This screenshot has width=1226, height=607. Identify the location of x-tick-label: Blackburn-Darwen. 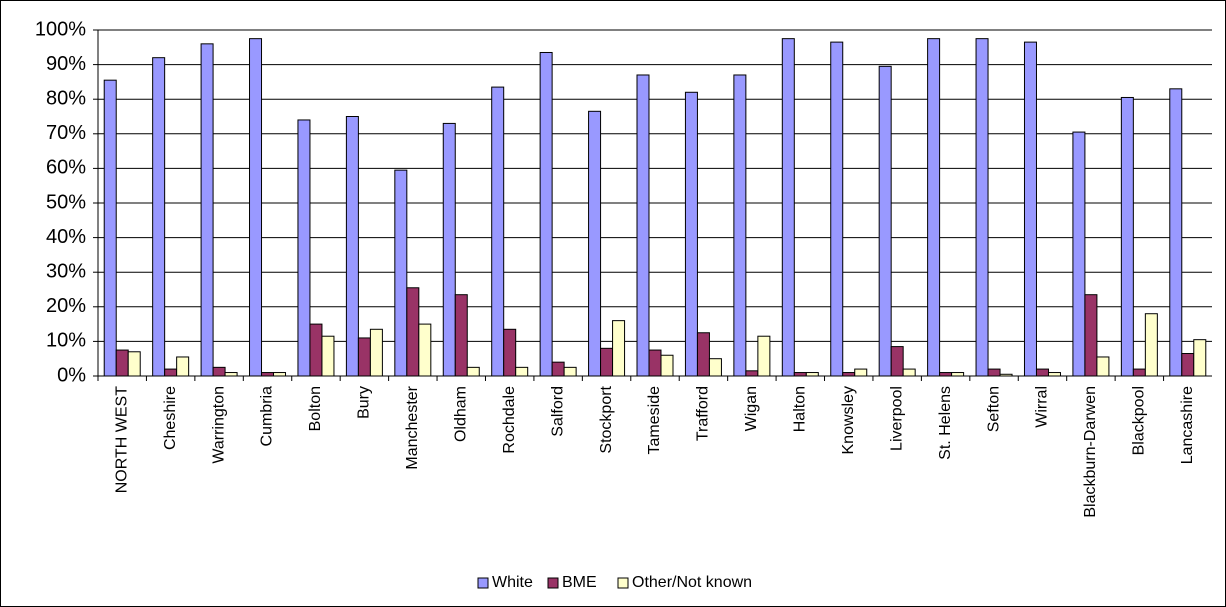
(1090, 452).